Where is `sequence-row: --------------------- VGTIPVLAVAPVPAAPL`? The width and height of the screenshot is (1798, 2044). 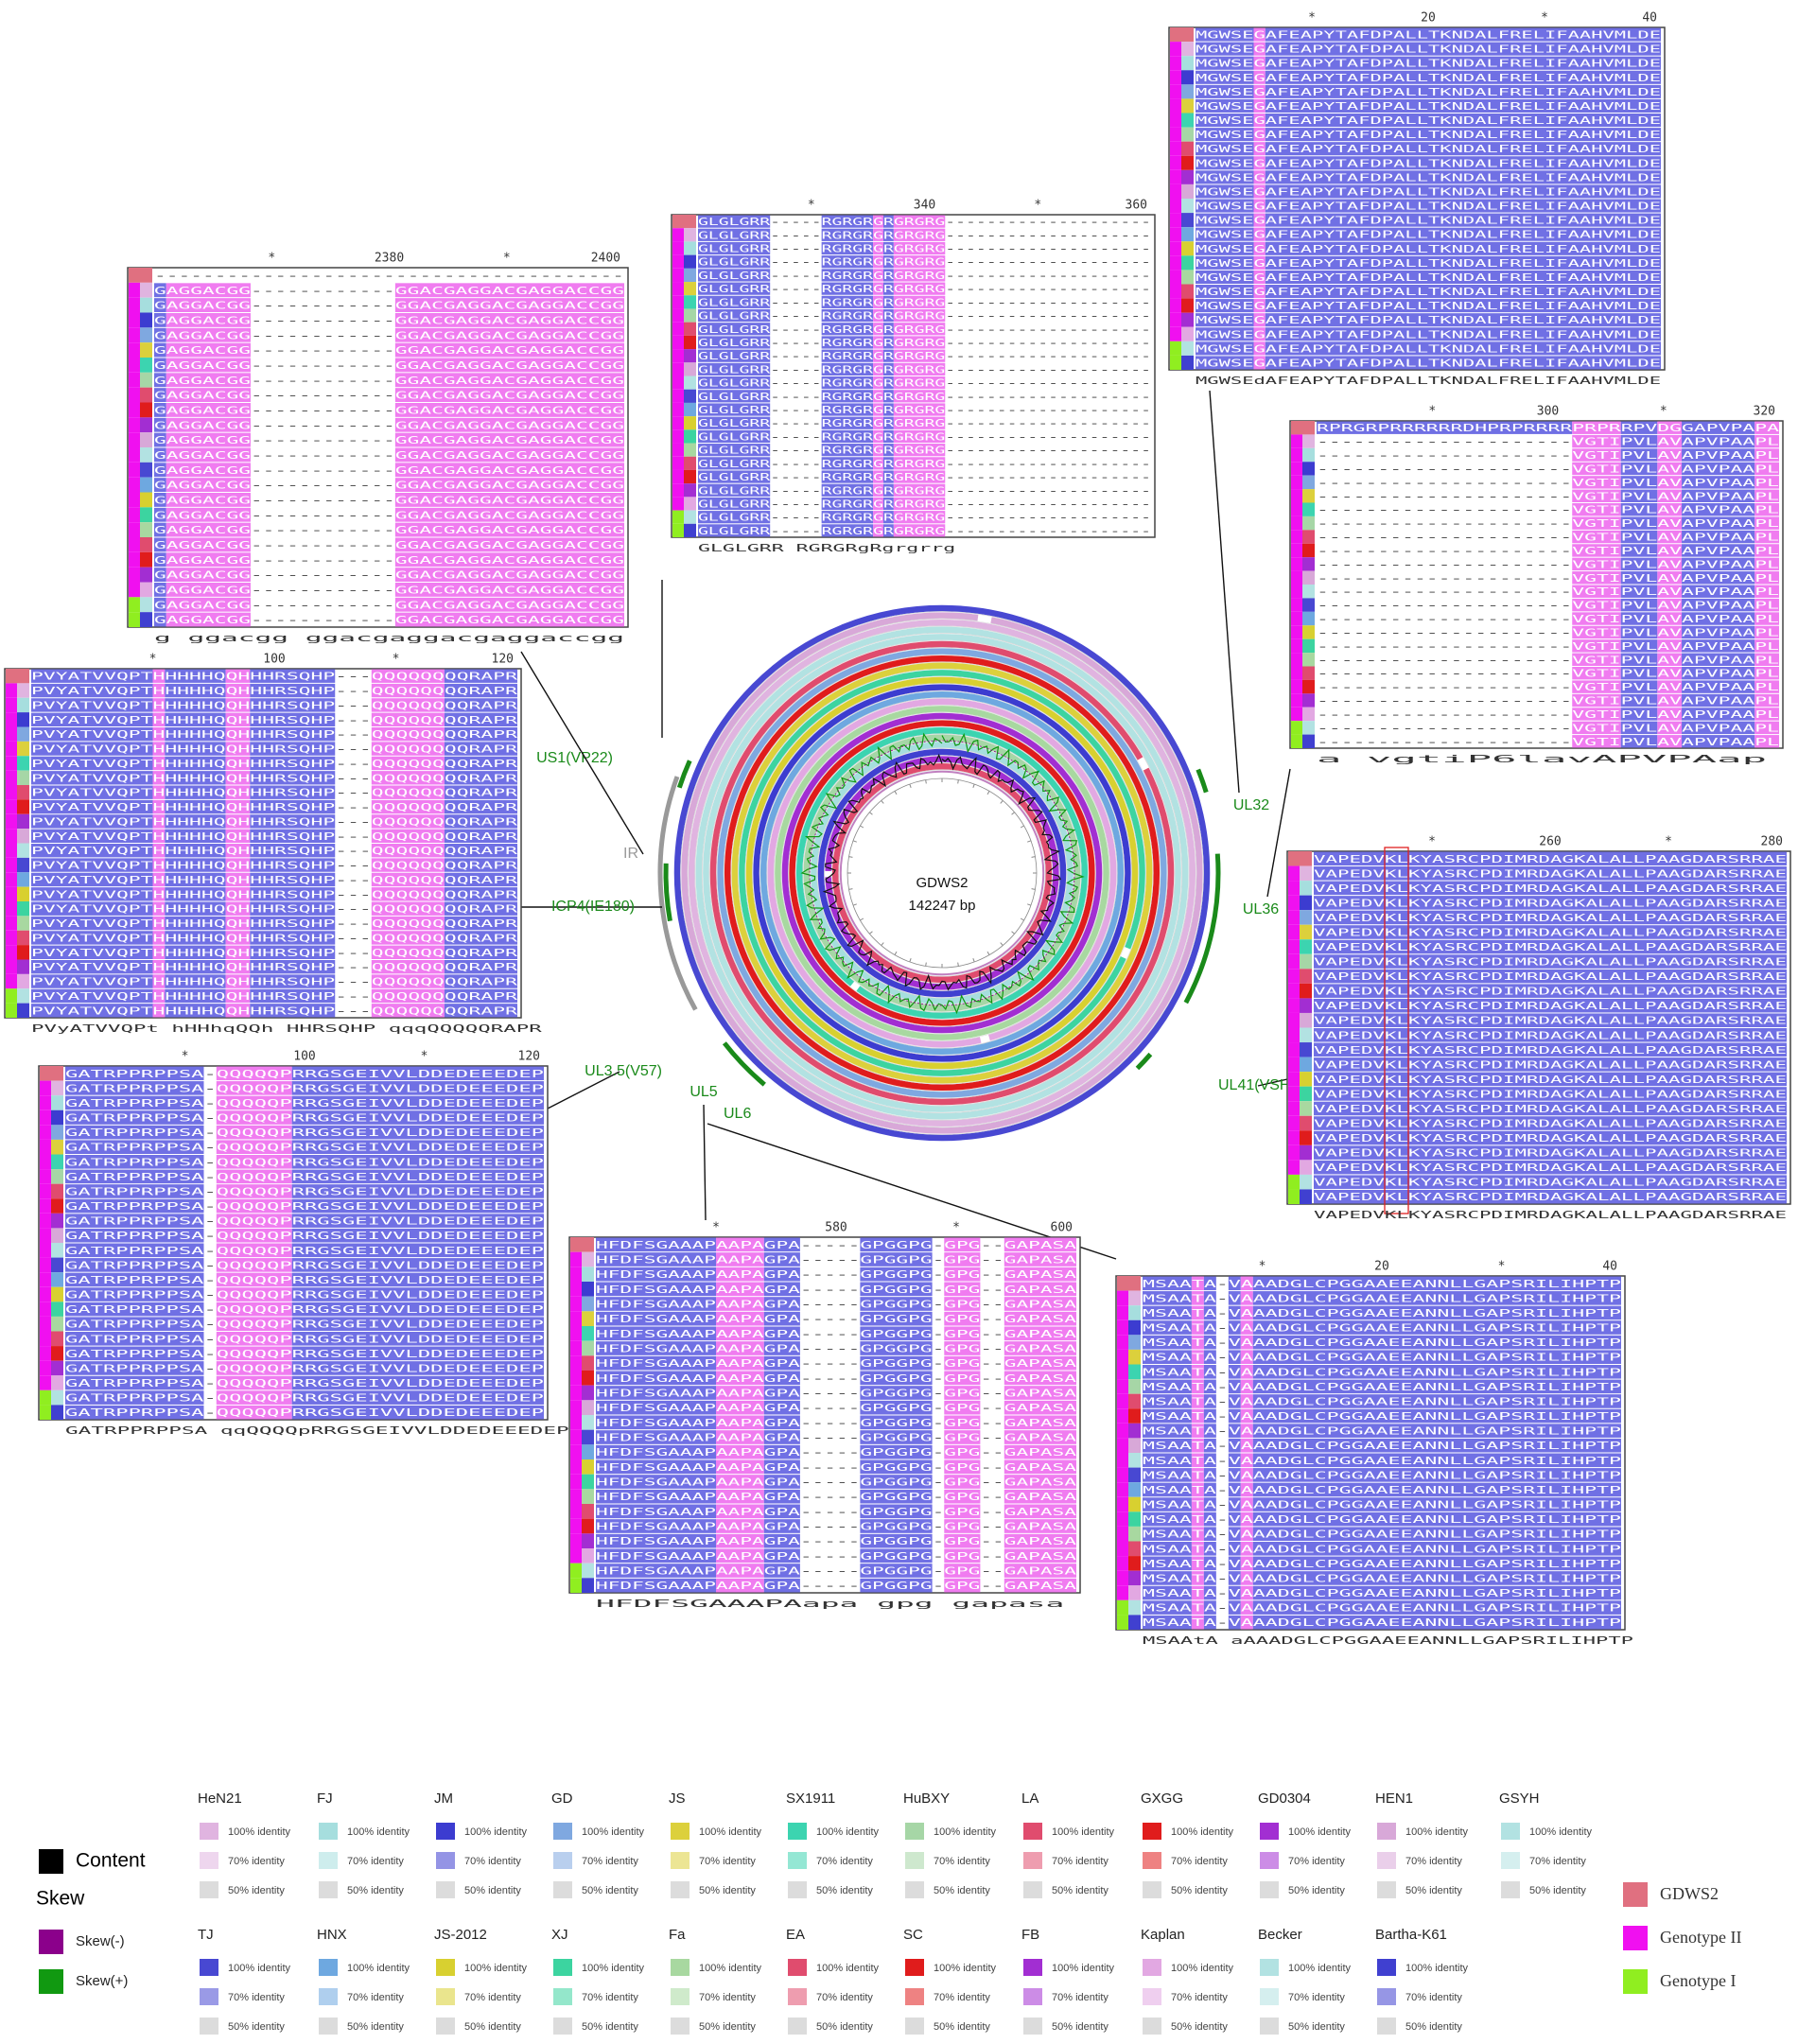 sequence-row: --------------------- VGTIPVLAVAPVPAAPL is located at coordinates (1548, 469).